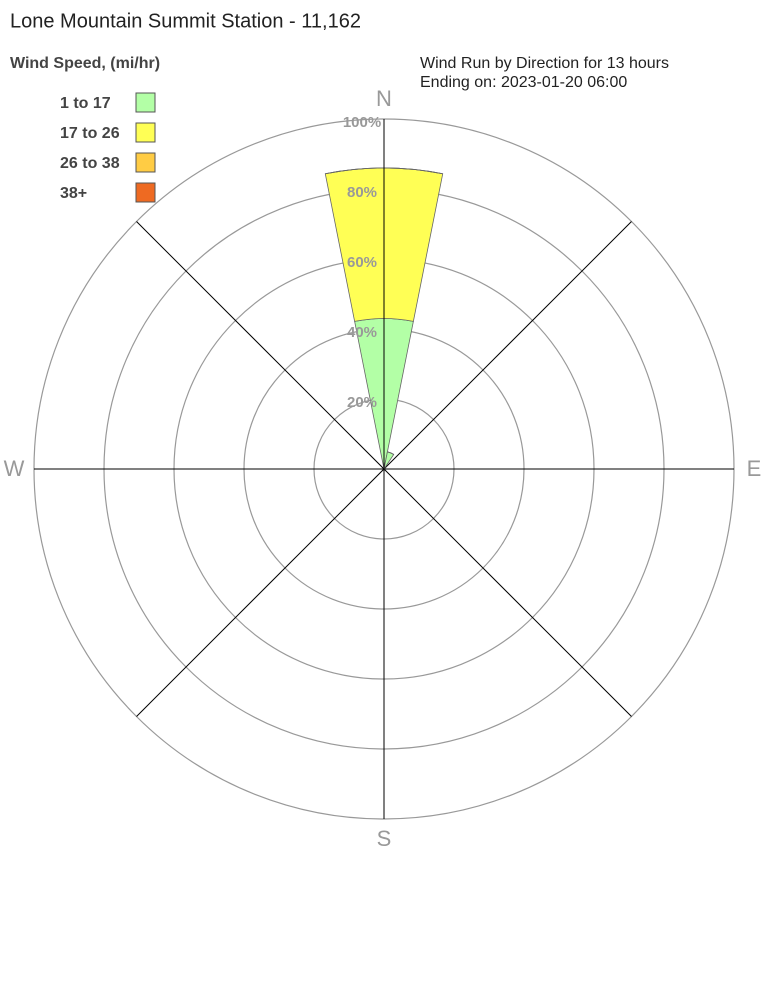 The width and height of the screenshot is (768, 1008). What do you see at coordinates (85, 103) in the screenshot?
I see `legend-label: 1 to 17` at bounding box center [85, 103].